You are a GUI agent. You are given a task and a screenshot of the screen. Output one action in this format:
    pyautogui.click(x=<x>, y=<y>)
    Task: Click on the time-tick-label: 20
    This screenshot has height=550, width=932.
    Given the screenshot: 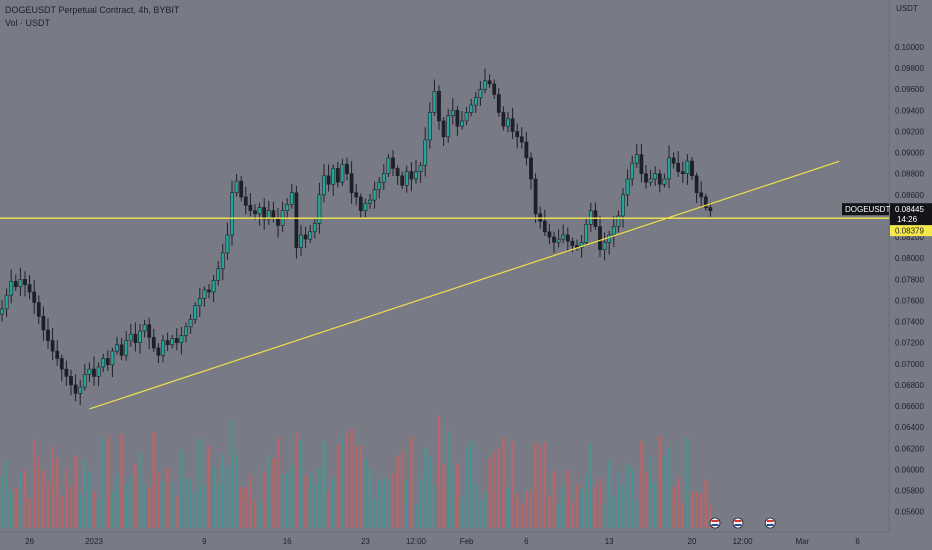 What is the action you would take?
    pyautogui.click(x=692, y=541)
    